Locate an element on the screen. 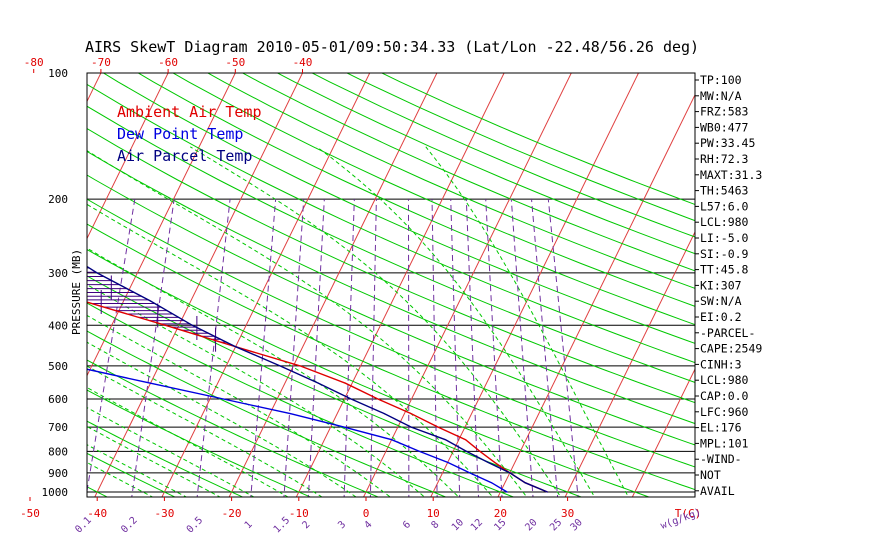  index-value: WB0:477 is located at coordinates (724, 127).